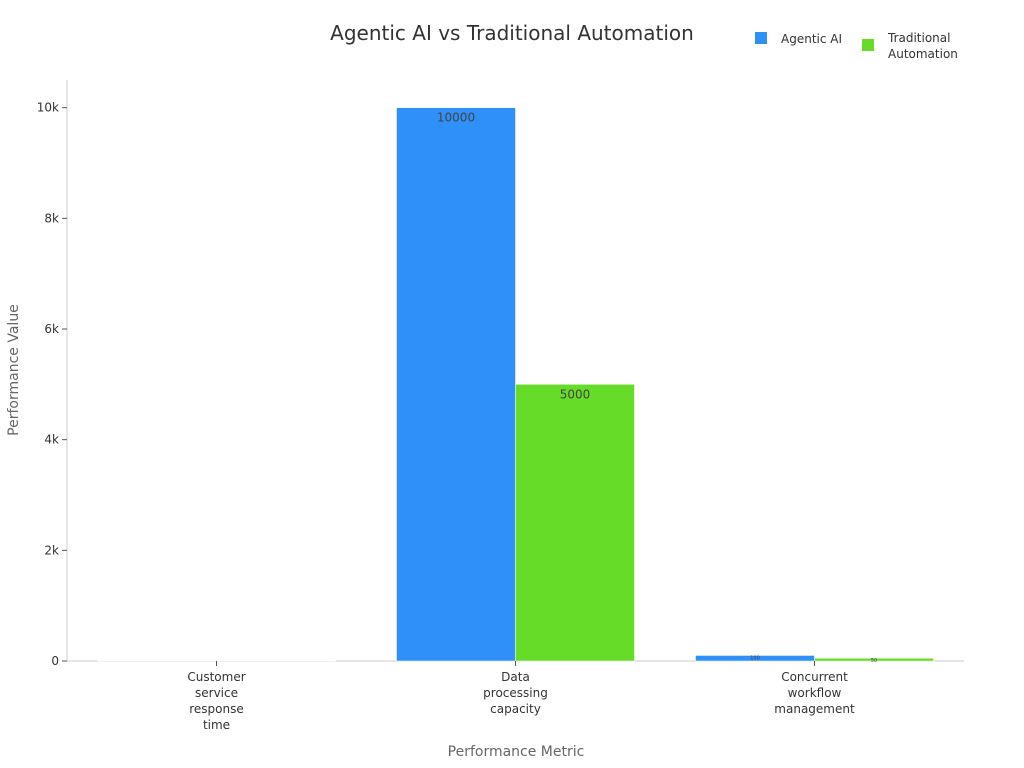 The height and width of the screenshot is (768, 1024). Describe the element at coordinates (51, 440) in the screenshot. I see `y-tick-label: 4k` at that location.